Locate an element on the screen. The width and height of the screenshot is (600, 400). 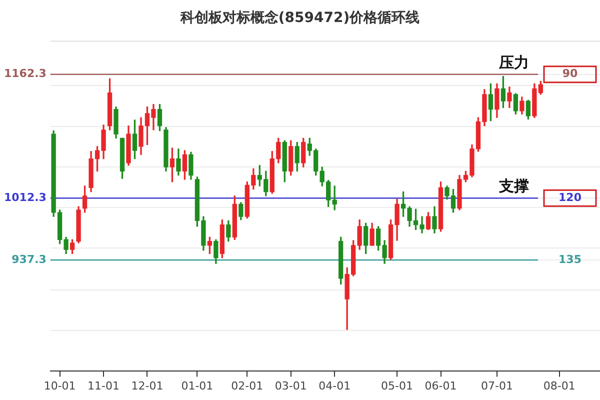
y-tick-label: 937.3 is located at coordinates (29, 259).